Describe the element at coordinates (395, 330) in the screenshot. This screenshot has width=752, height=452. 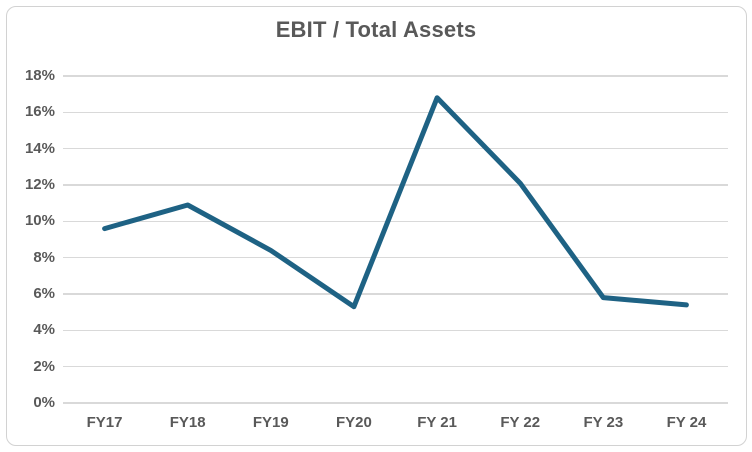
I see `gridline-4pct` at that location.